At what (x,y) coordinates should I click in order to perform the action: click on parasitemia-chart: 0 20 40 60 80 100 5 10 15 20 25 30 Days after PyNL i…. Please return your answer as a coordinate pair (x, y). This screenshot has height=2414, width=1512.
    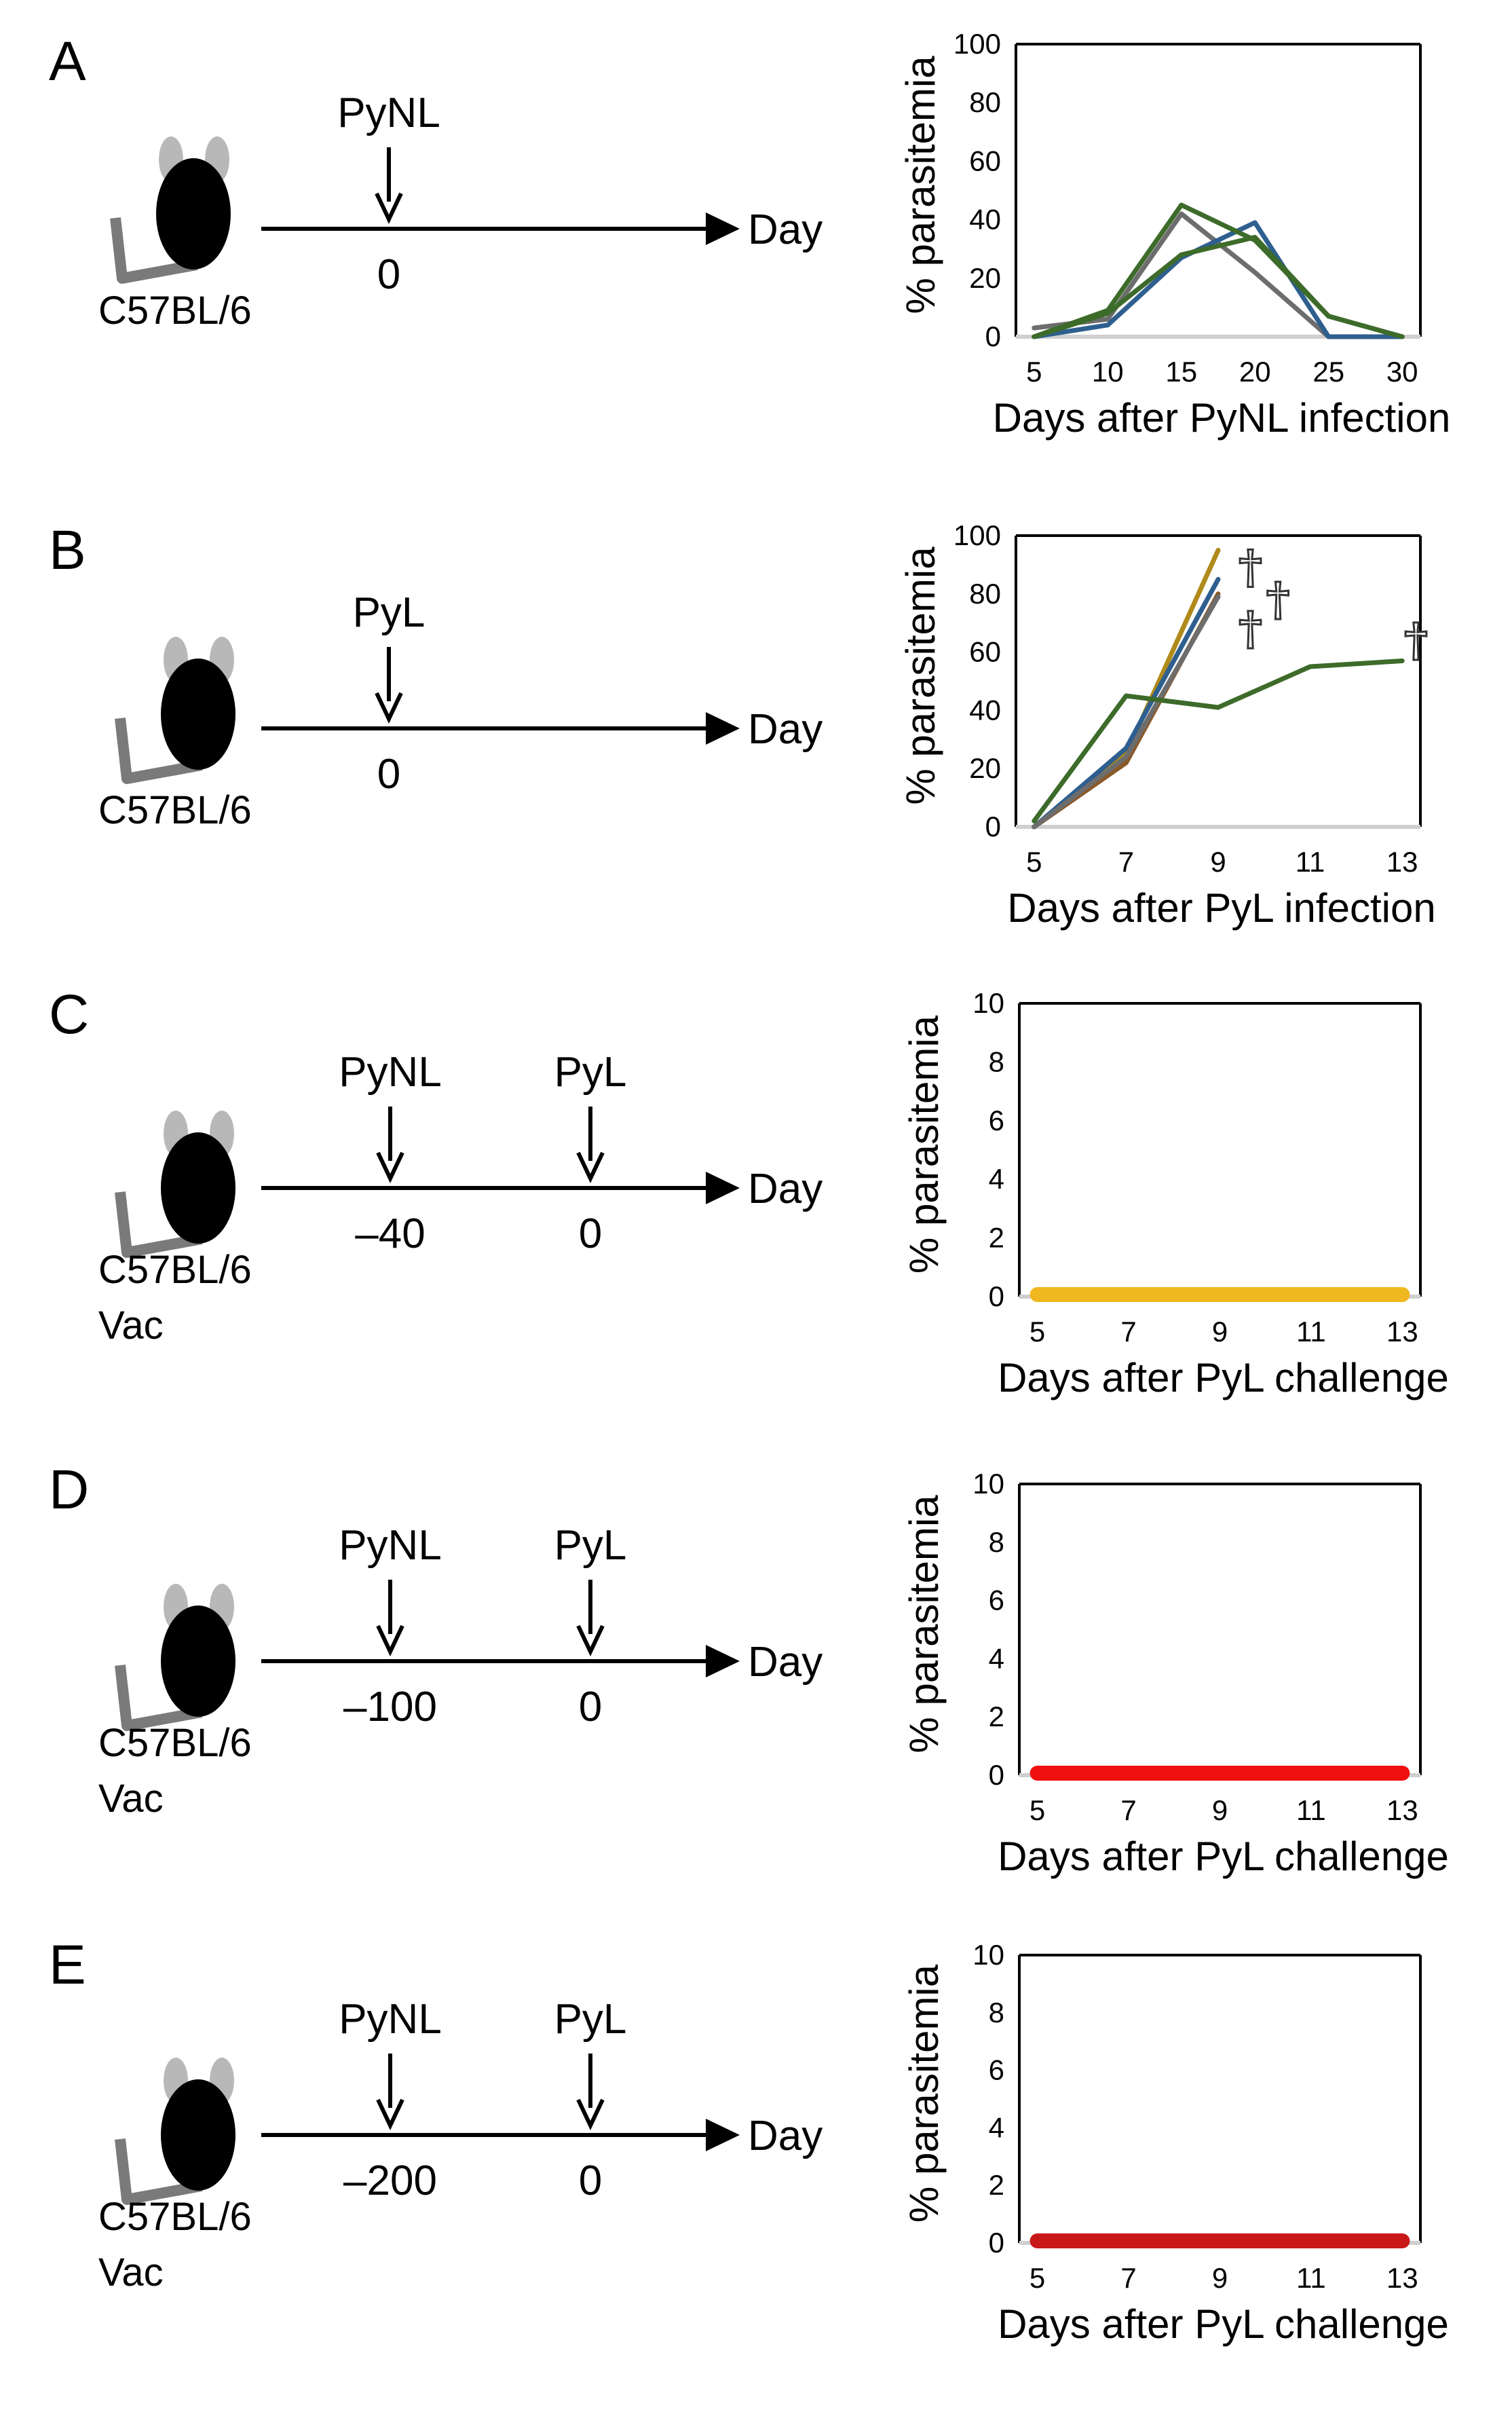
    Looking at the image, I should click on (1174, 234).